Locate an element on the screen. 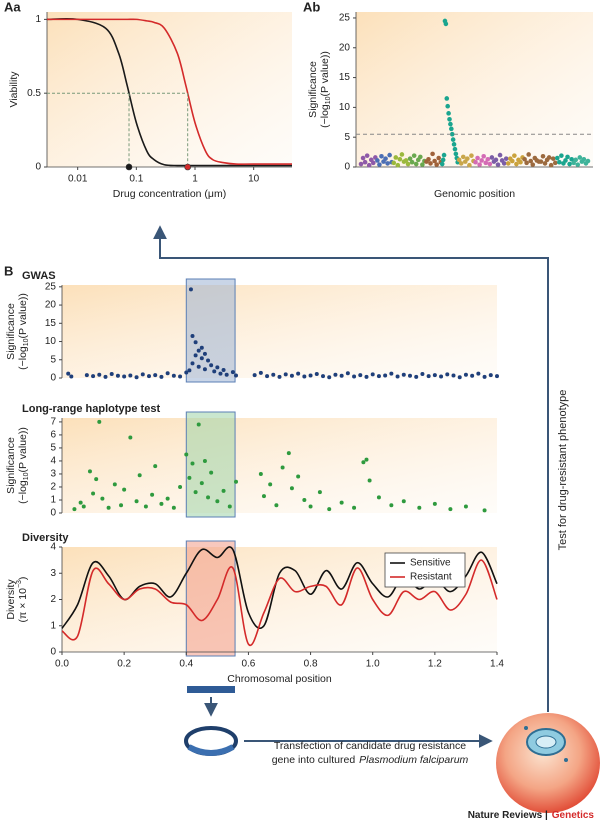 The image size is (600, 824). footer: Nature Reviews | Genetics is located at coordinates (531, 815).